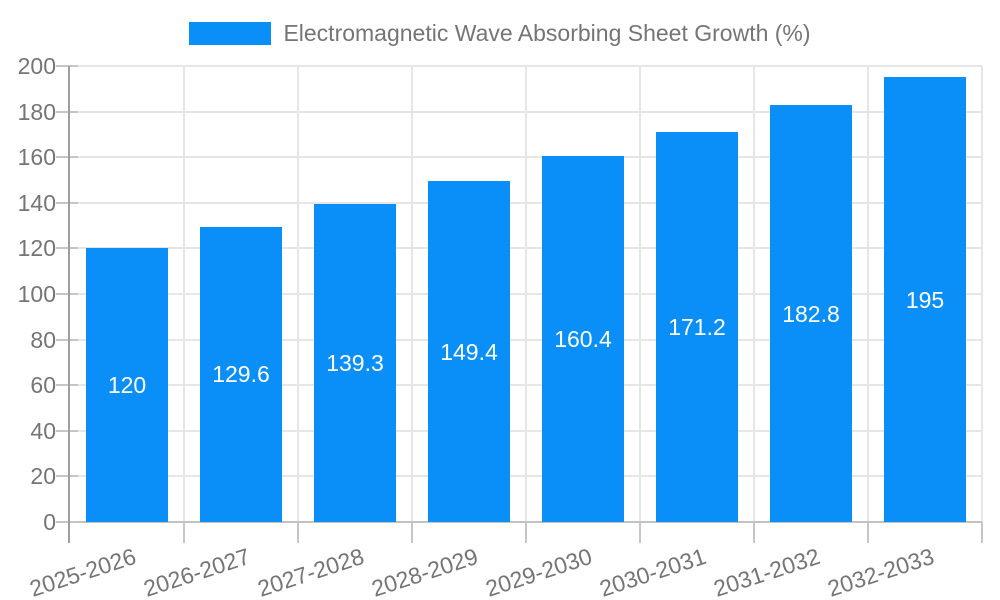 This screenshot has width=1000, height=600. Describe the element at coordinates (653, 571) in the screenshot. I see `x-axis-label: 2030-2031` at that location.